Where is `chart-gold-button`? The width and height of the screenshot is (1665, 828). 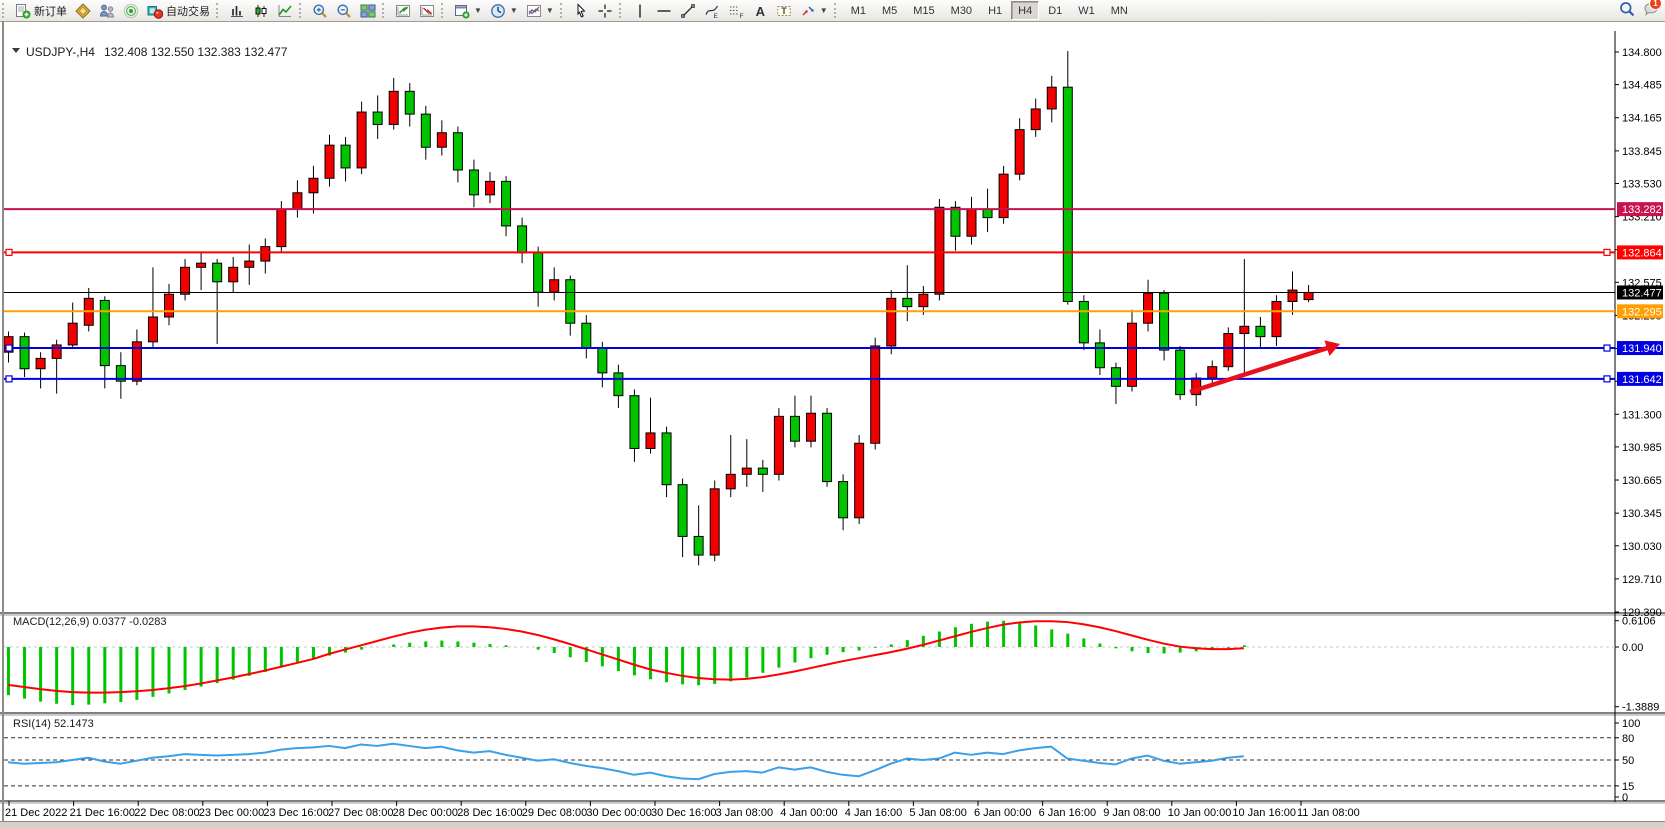
chart-gold-button is located at coordinates (83, 10).